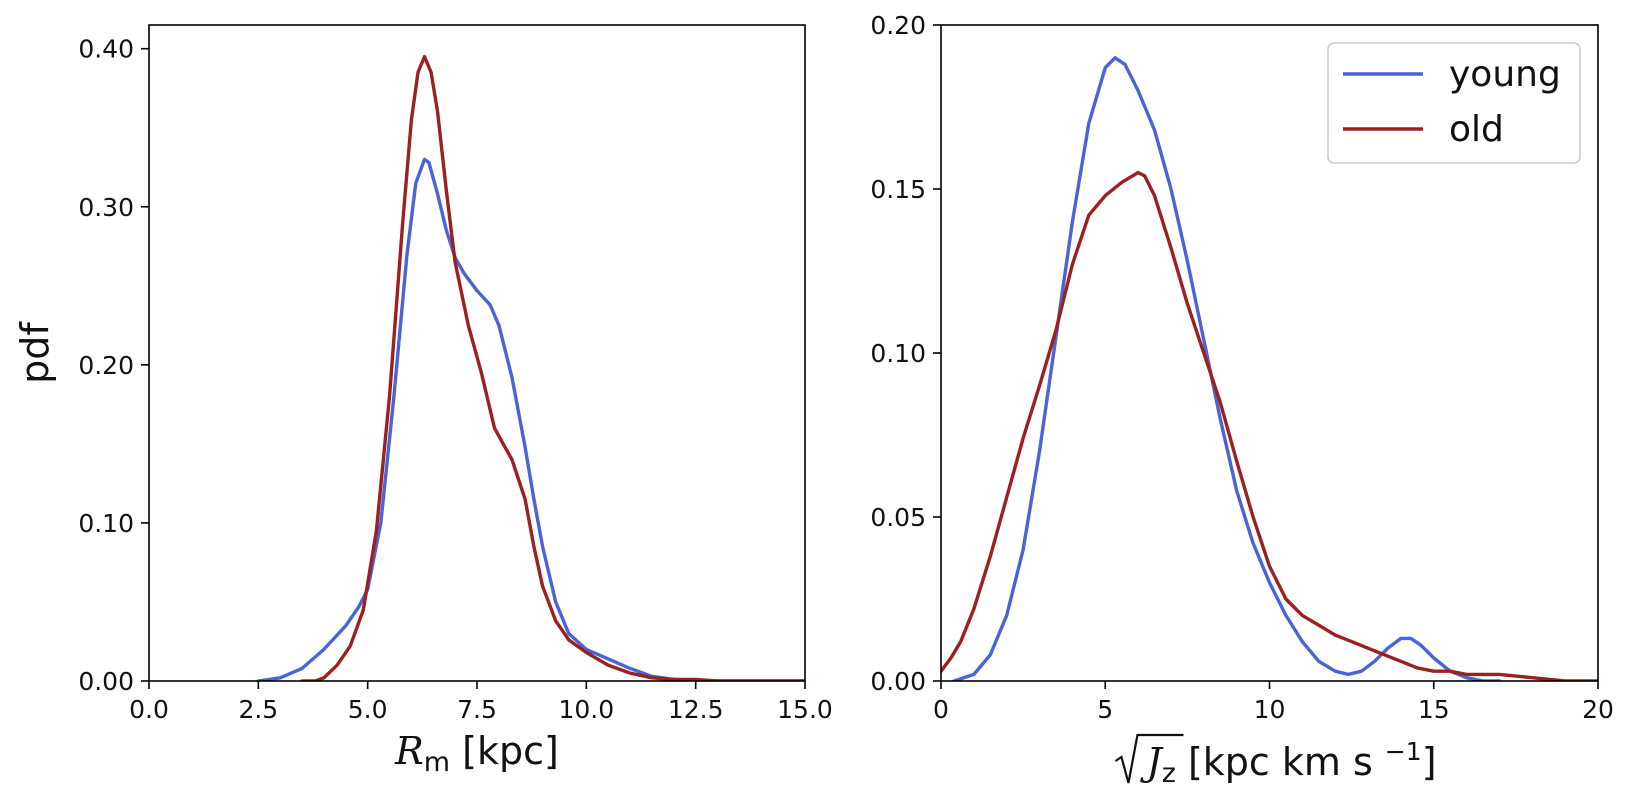 This screenshot has width=1630, height=805. I want to click on y-tick-label: 0.40, so click(106, 49).